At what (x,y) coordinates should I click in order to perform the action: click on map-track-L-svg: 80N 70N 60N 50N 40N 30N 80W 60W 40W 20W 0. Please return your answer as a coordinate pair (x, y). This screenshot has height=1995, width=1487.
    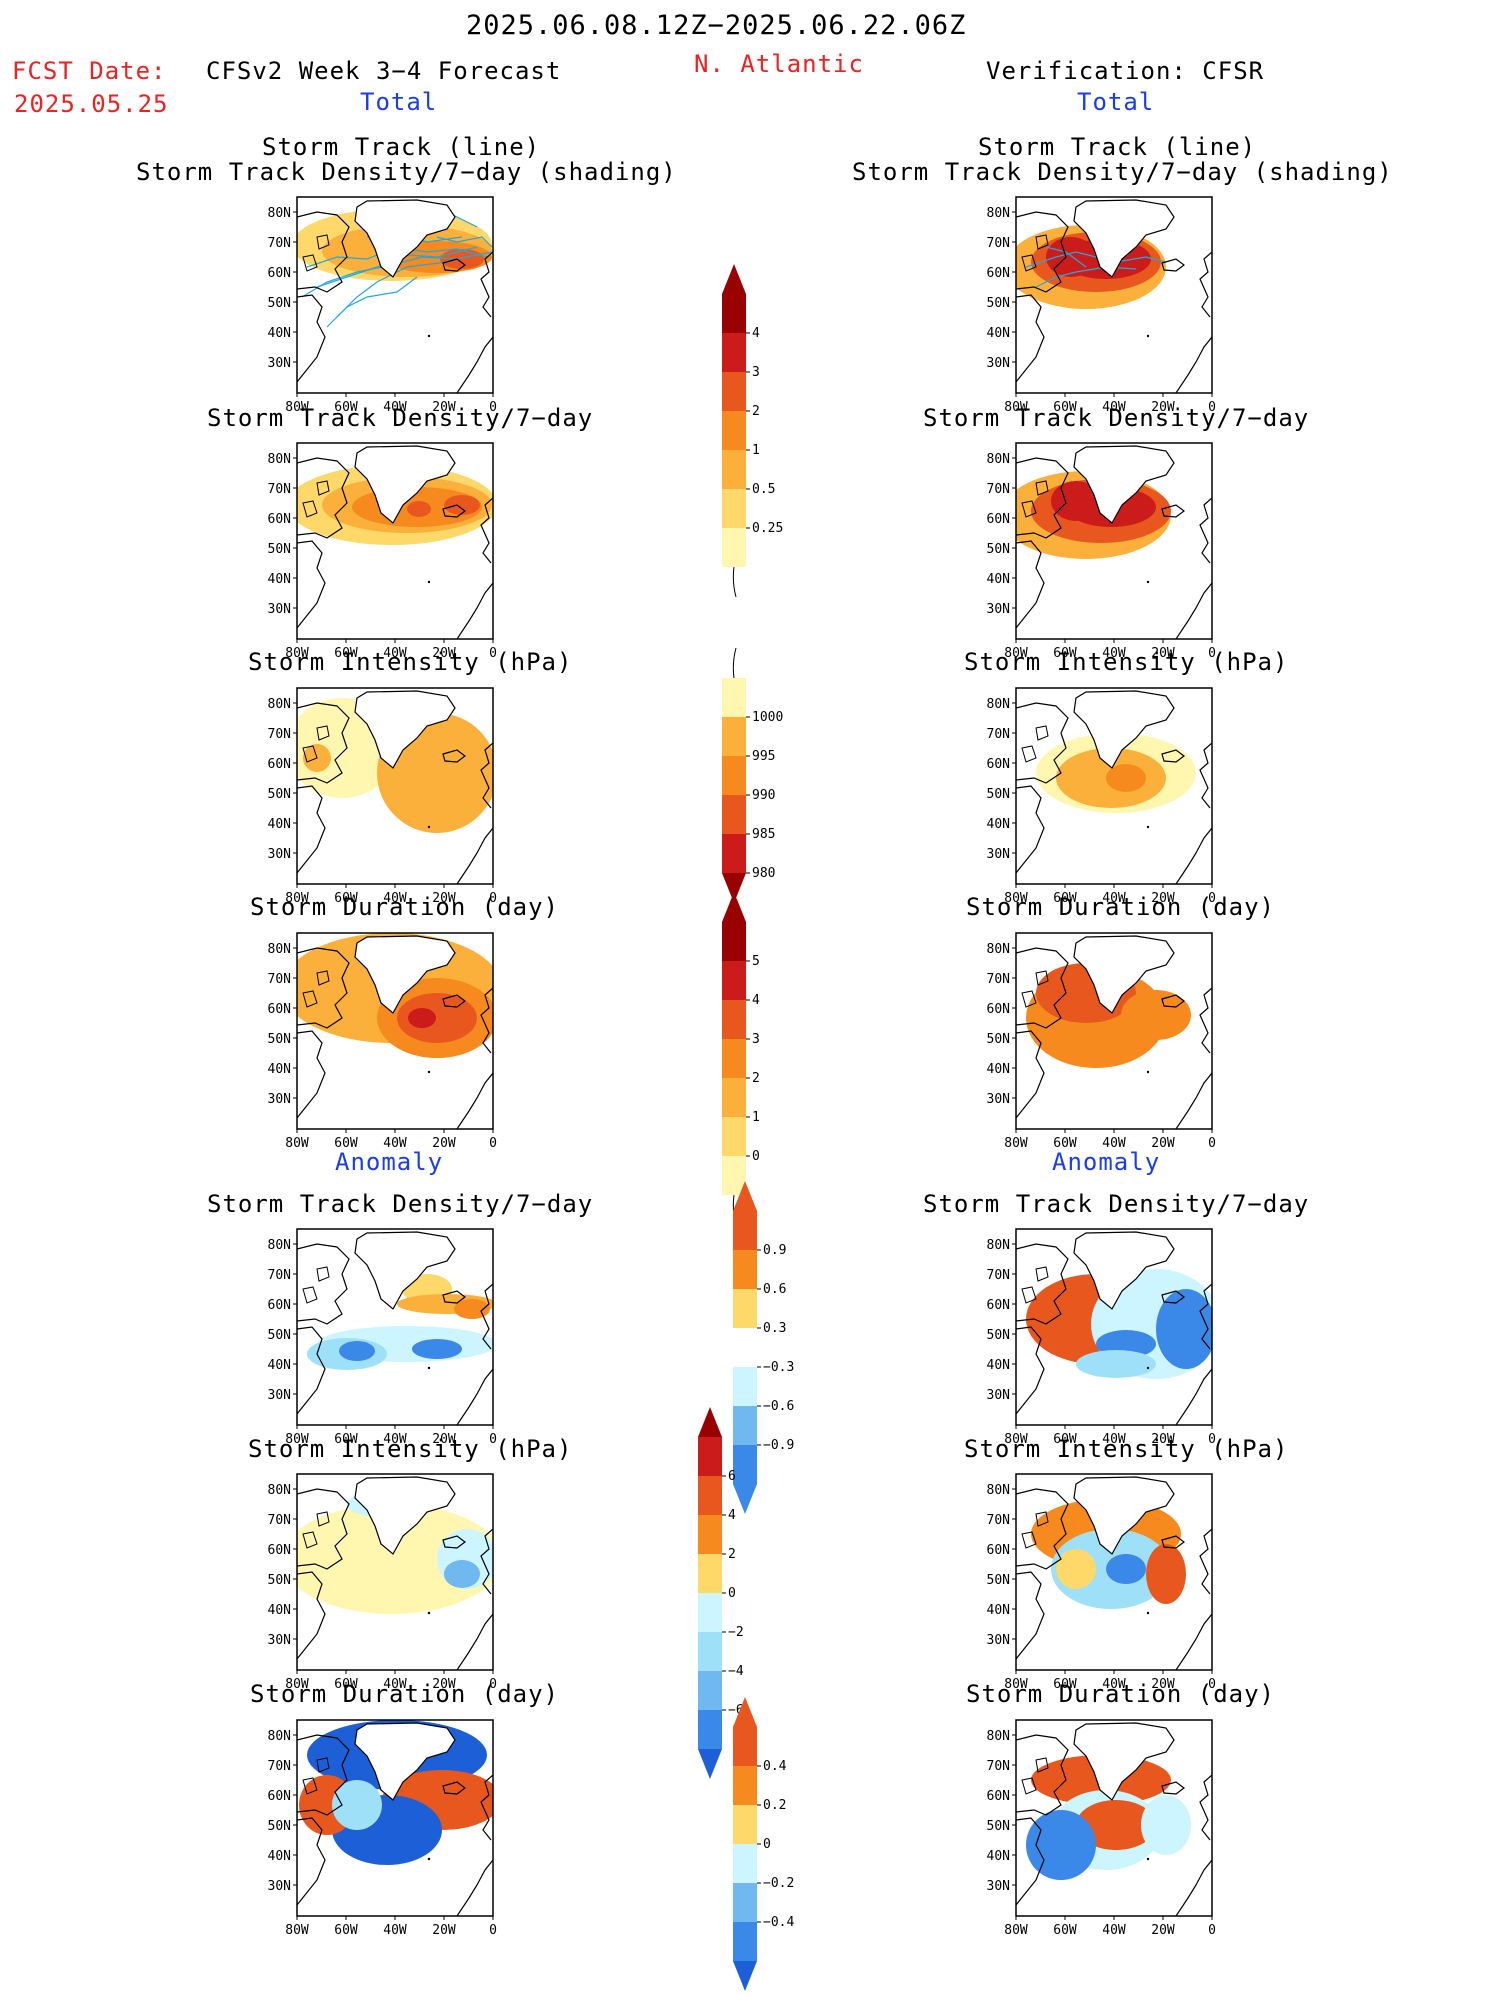
    Looking at the image, I should click on (382, 305).